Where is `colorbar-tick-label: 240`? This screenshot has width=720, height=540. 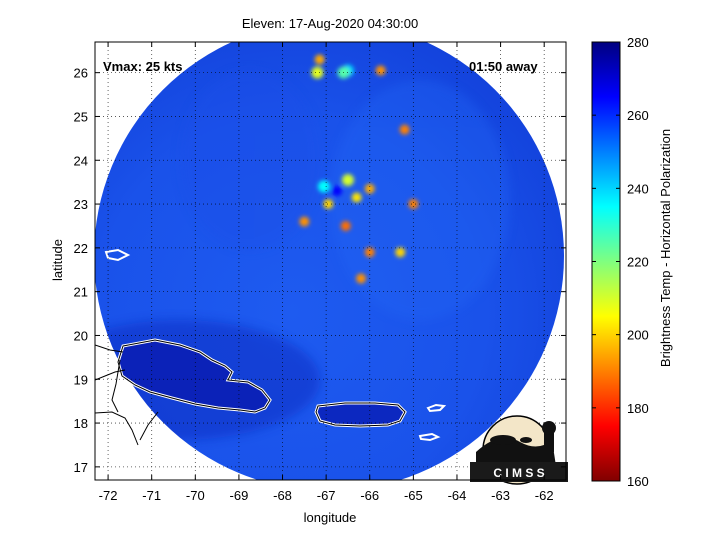
colorbar-tick-label: 240 is located at coordinates (638, 188).